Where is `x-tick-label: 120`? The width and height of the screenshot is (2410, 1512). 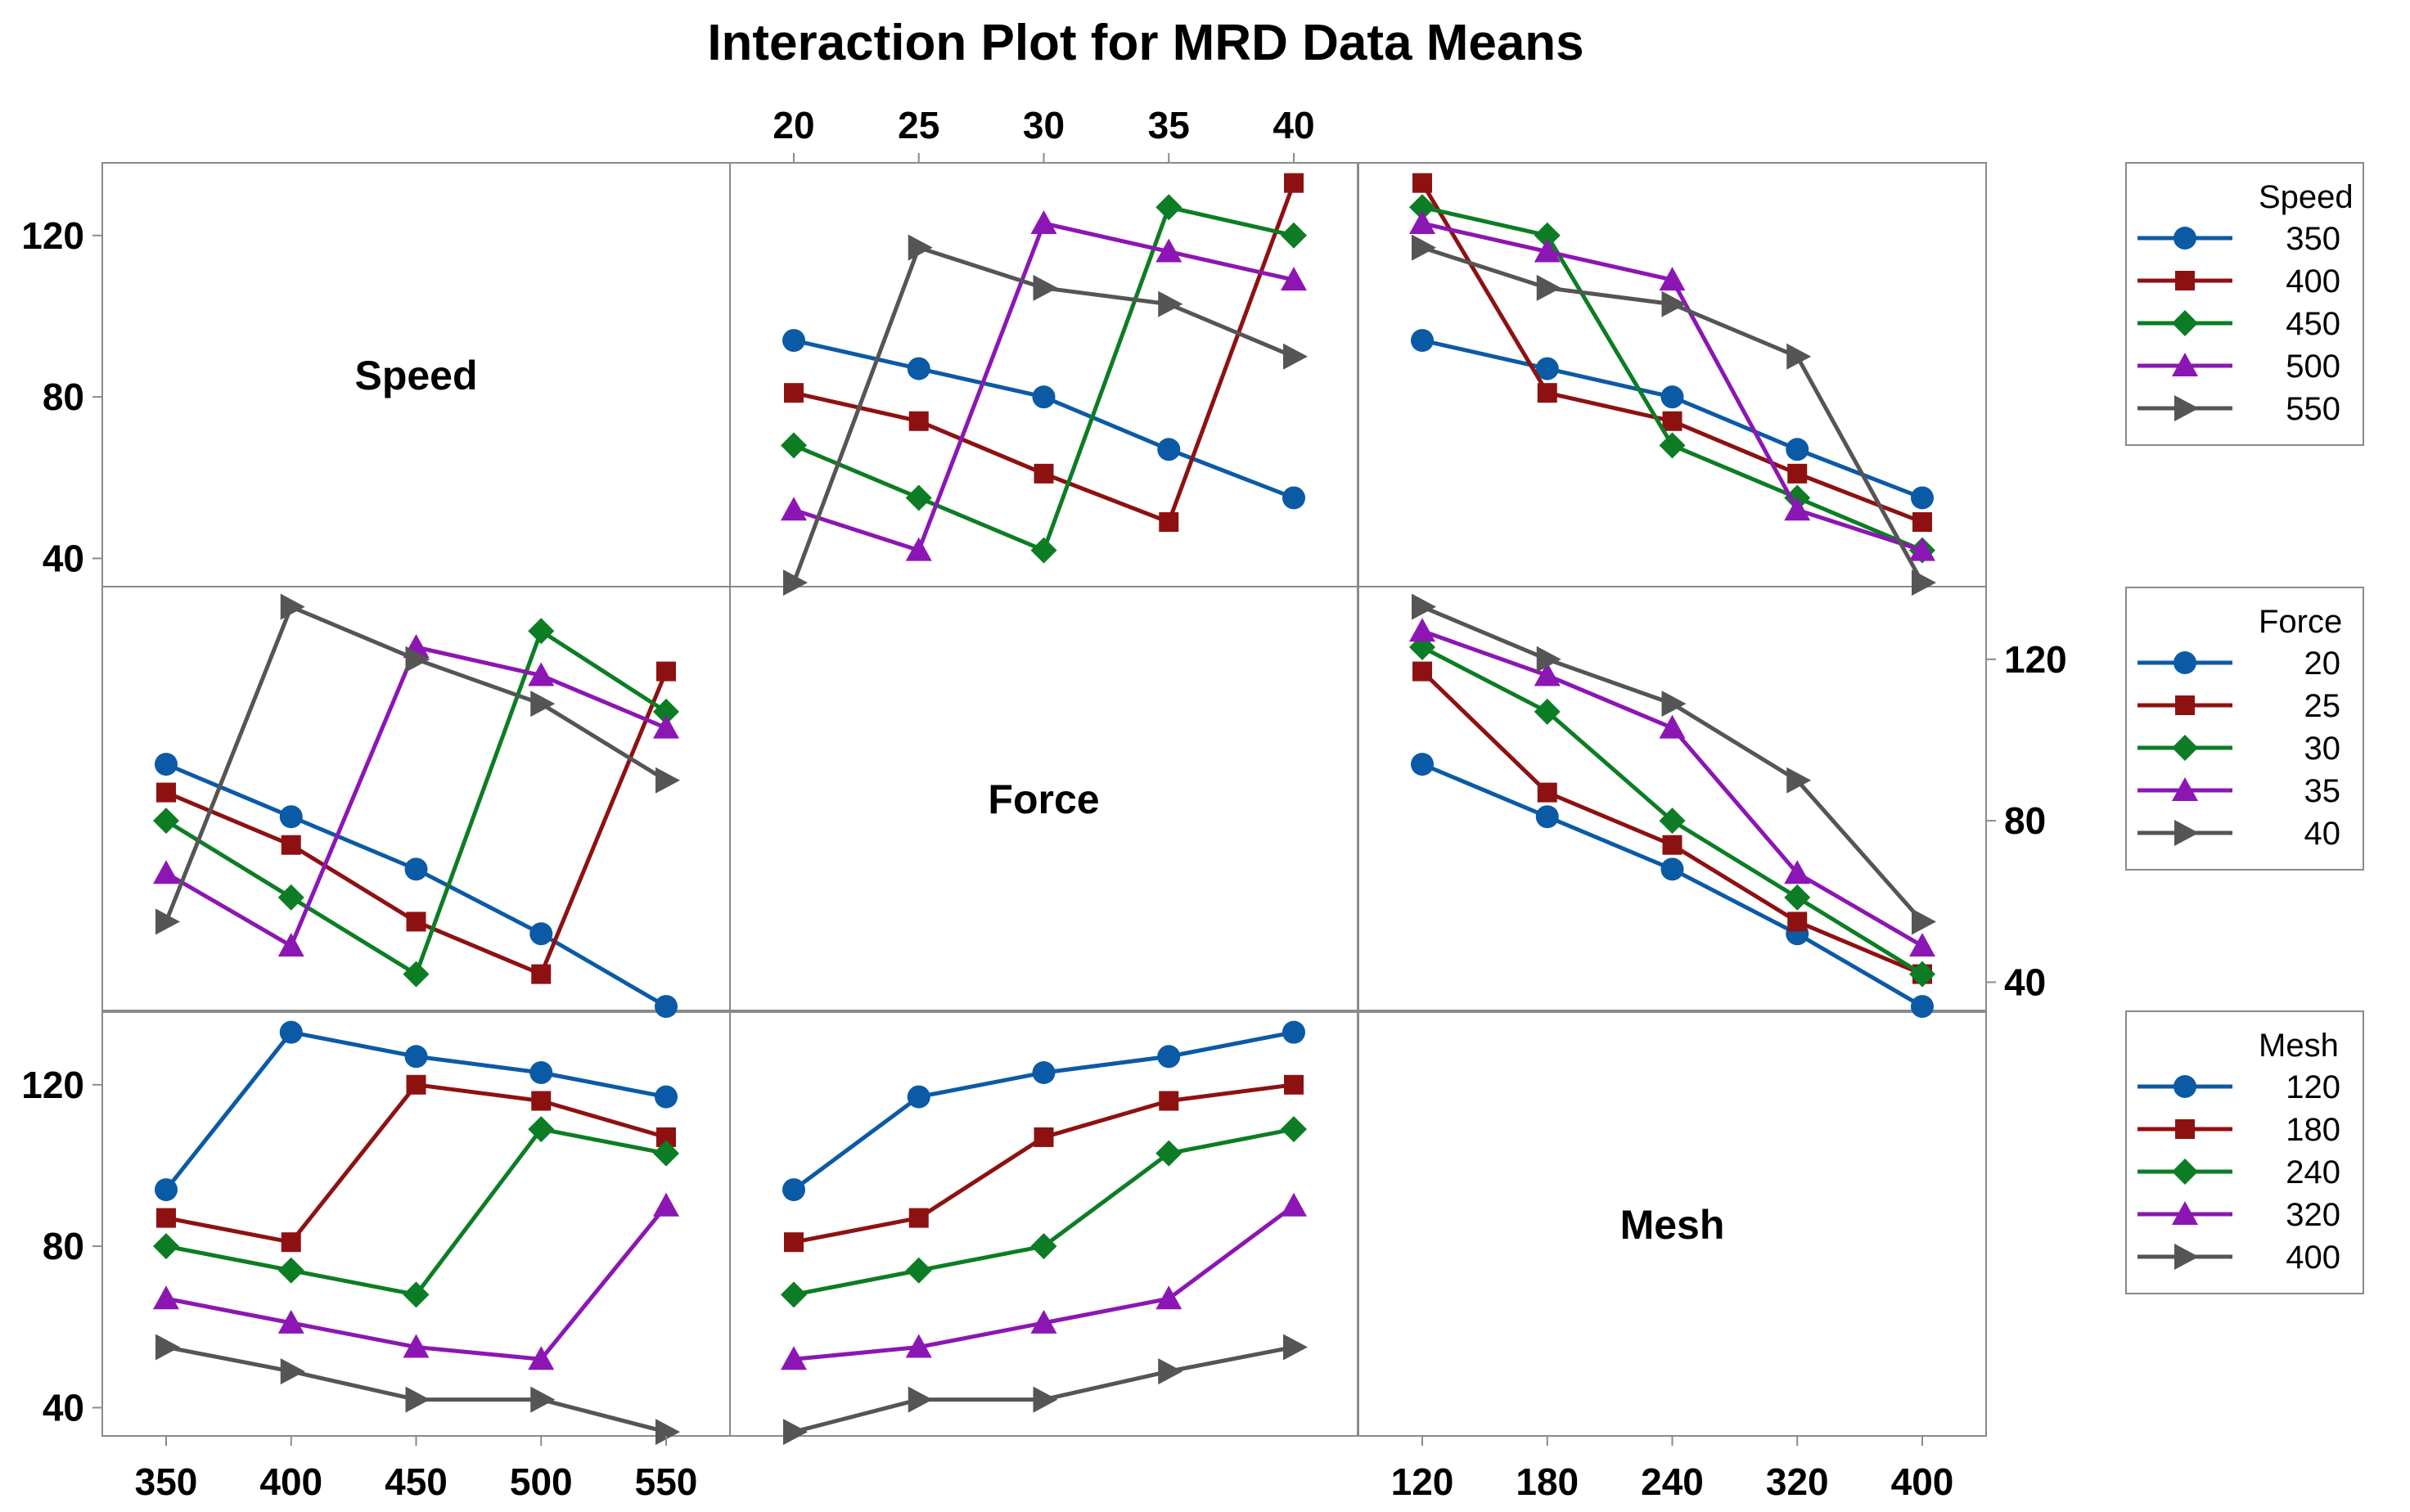 x-tick-label: 120 is located at coordinates (1422, 1482).